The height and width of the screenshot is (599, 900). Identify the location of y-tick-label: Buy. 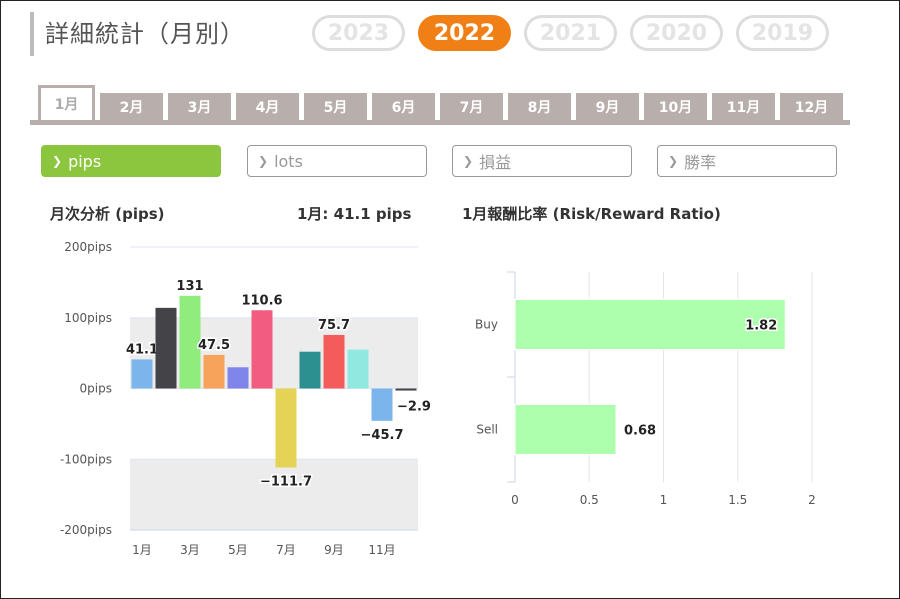
(486, 325).